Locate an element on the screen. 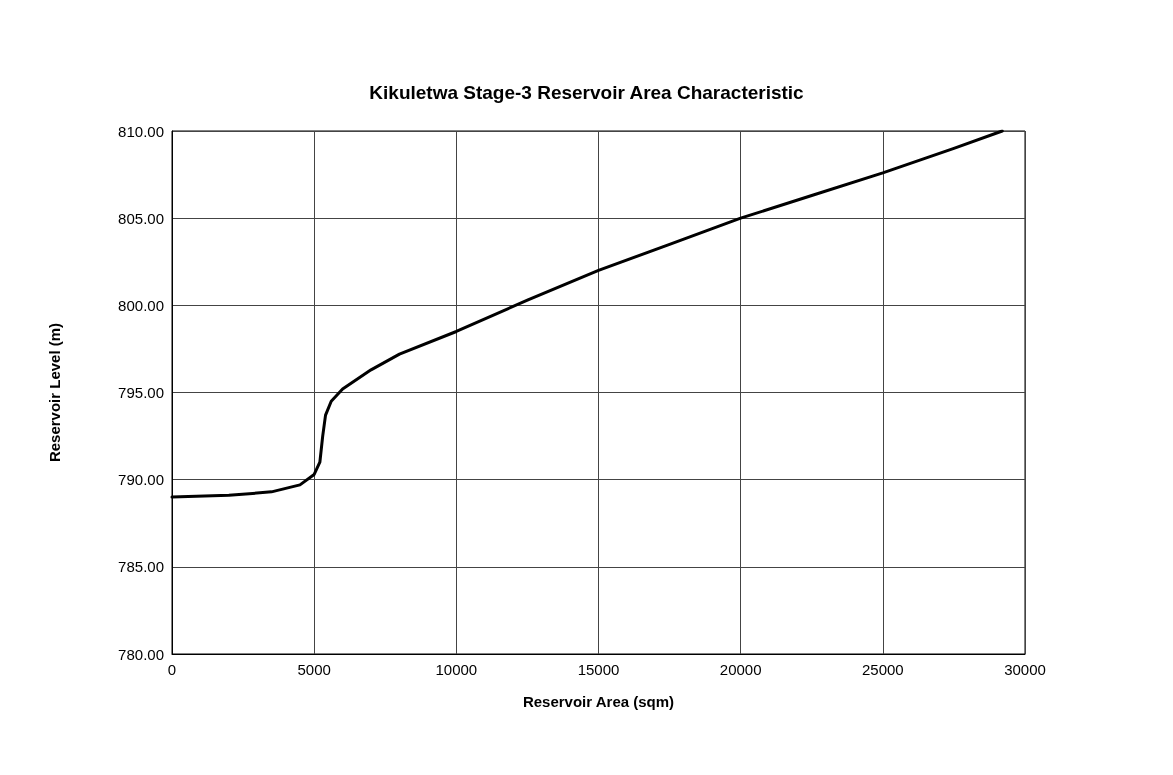 Image resolution: width=1173 pixels, height=775 pixels. x-tick-label: 30000 is located at coordinates (1025, 669).